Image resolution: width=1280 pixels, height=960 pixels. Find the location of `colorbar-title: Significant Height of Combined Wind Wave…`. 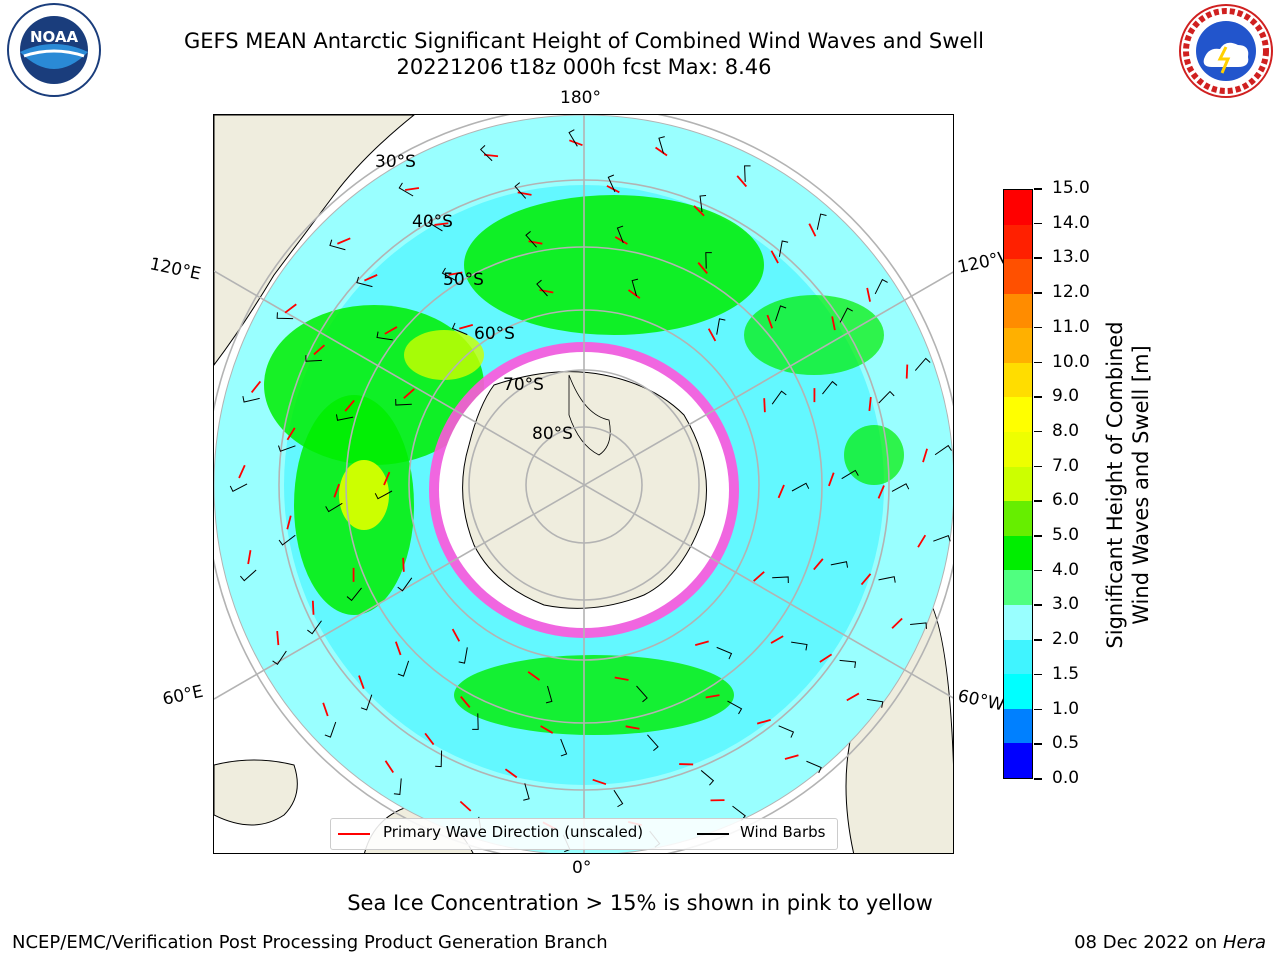

colorbar-title: Significant Height of Combined Wind Wave… is located at coordinates (1128, 485).